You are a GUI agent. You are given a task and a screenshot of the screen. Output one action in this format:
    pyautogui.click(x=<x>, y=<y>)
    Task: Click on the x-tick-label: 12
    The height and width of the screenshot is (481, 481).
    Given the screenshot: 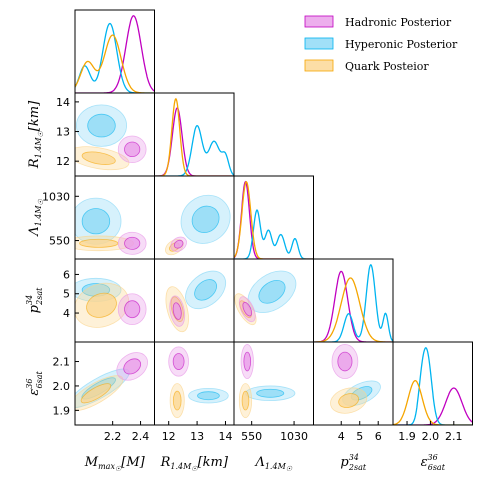 What is the action you would take?
    pyautogui.click(x=169, y=436)
    